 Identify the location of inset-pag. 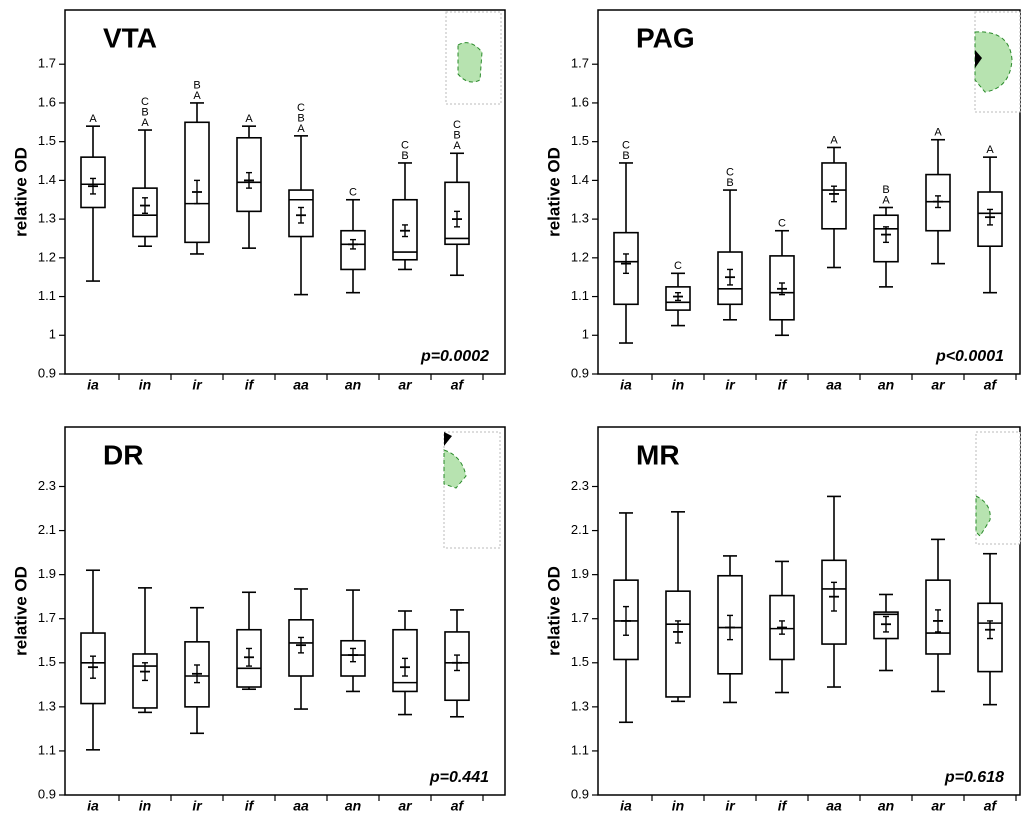
(997, 62).